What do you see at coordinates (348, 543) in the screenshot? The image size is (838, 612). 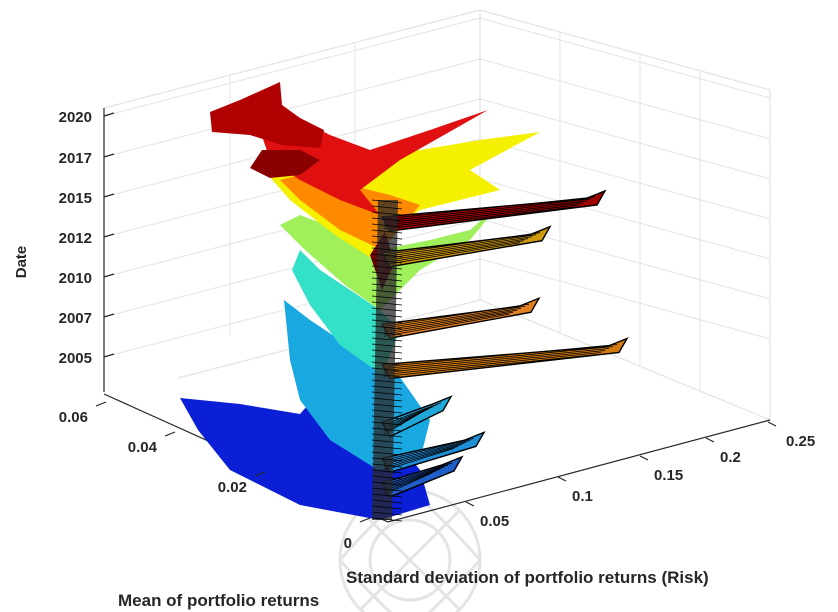 I see `mean-tick-label: 0` at bounding box center [348, 543].